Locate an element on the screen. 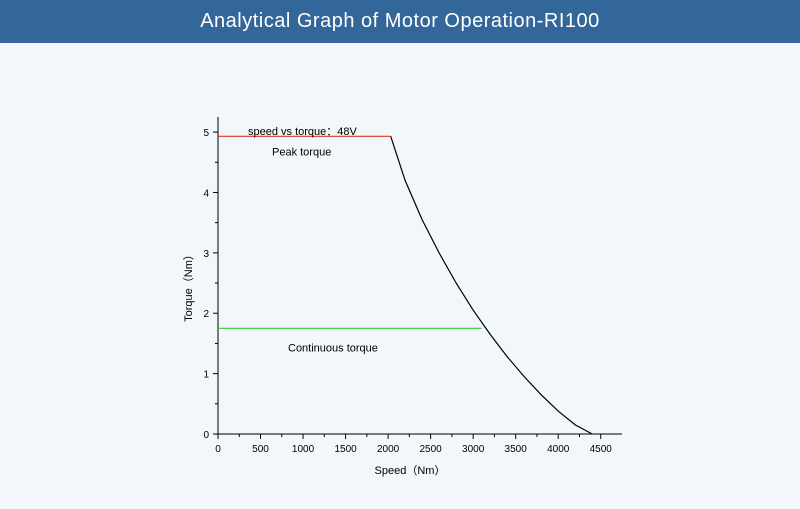  y-axis-title: Torque（Nm） is located at coordinates (188, 285).